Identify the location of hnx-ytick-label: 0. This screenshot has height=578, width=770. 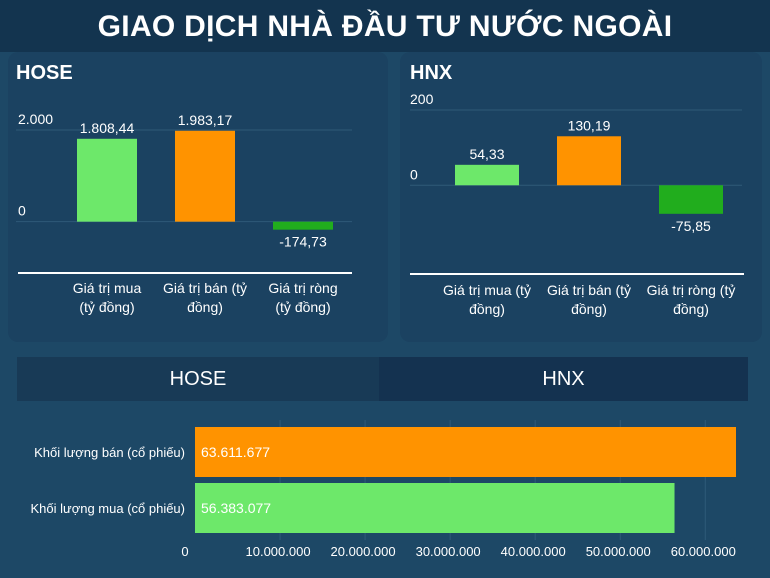
(414, 174).